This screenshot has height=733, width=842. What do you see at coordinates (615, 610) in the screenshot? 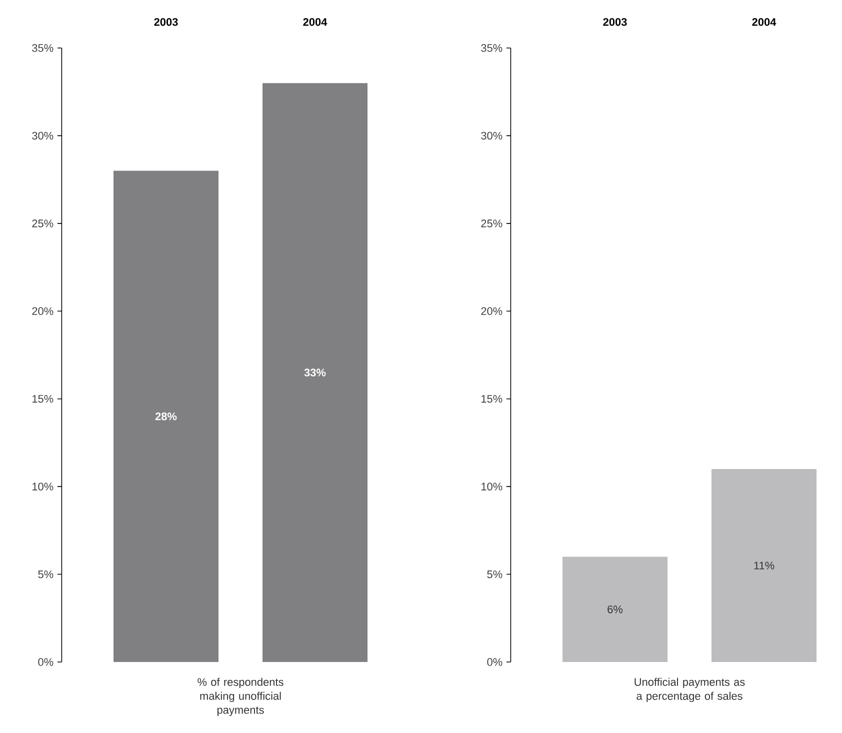
I see `data-label: 6%` at bounding box center [615, 610].